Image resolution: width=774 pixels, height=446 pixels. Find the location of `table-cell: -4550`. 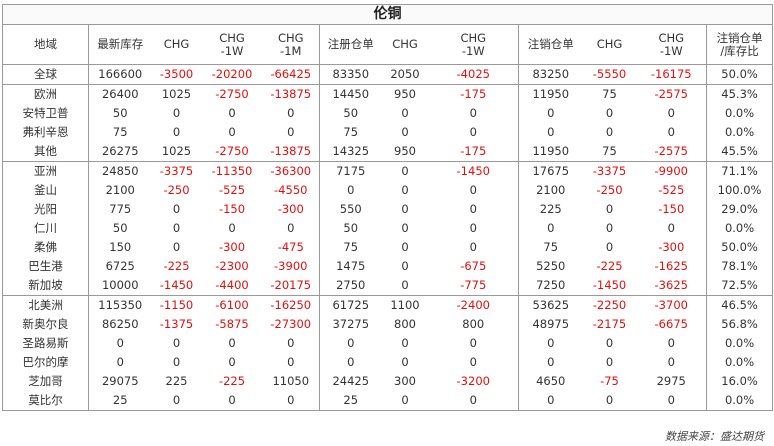

table-cell: -4550 is located at coordinates (291, 190).